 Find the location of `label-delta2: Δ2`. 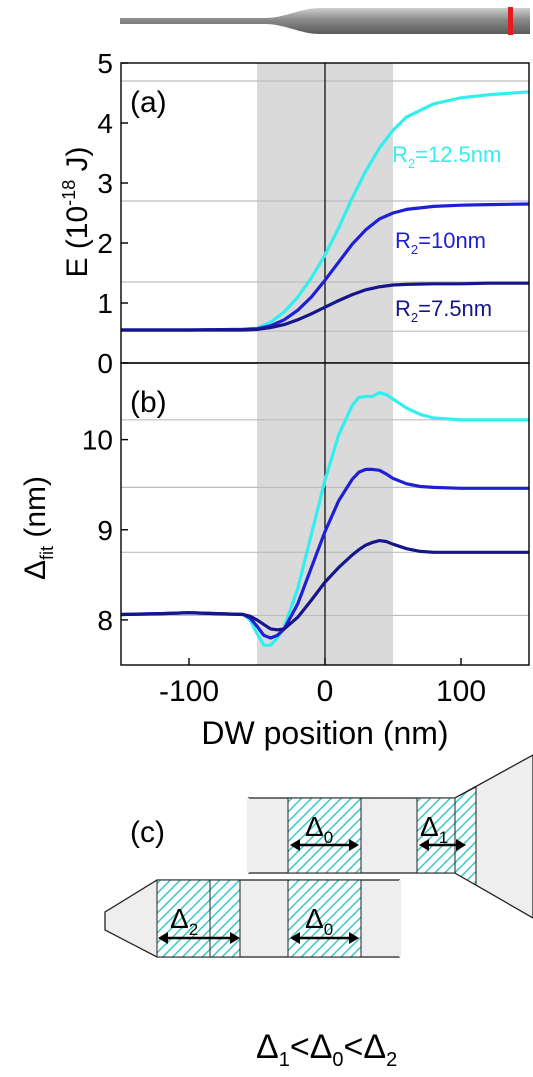

label-delta2: Δ2 is located at coordinates (184, 921).